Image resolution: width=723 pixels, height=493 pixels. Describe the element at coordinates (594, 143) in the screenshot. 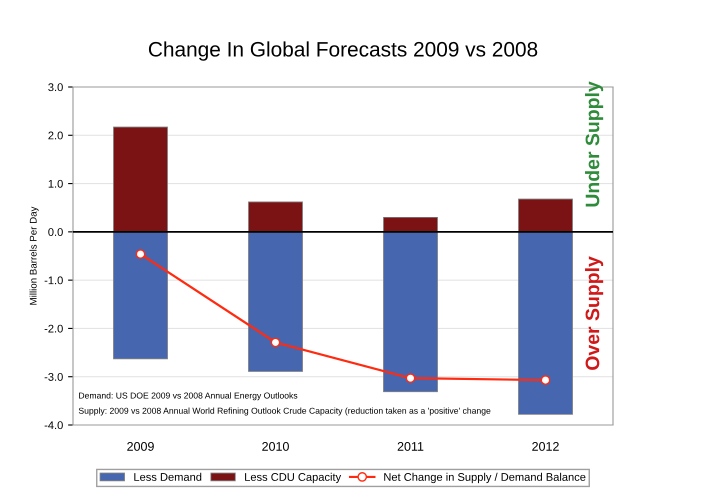

I see `annotation: Under Supply` at that location.